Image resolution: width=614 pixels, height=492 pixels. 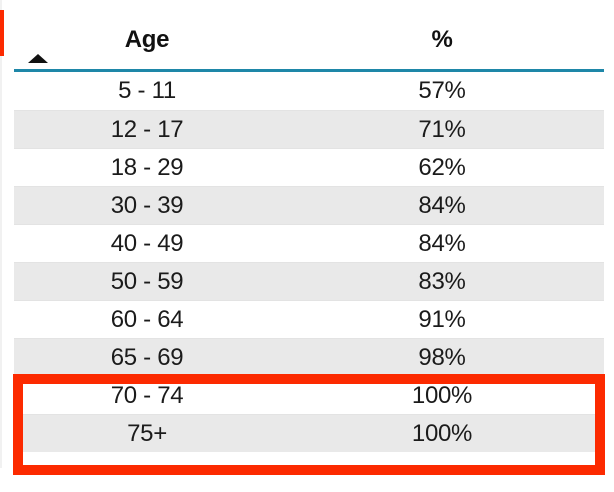 What do you see at coordinates (309, 281) in the screenshot?
I see `table-row: 50 - 59 83%` at bounding box center [309, 281].